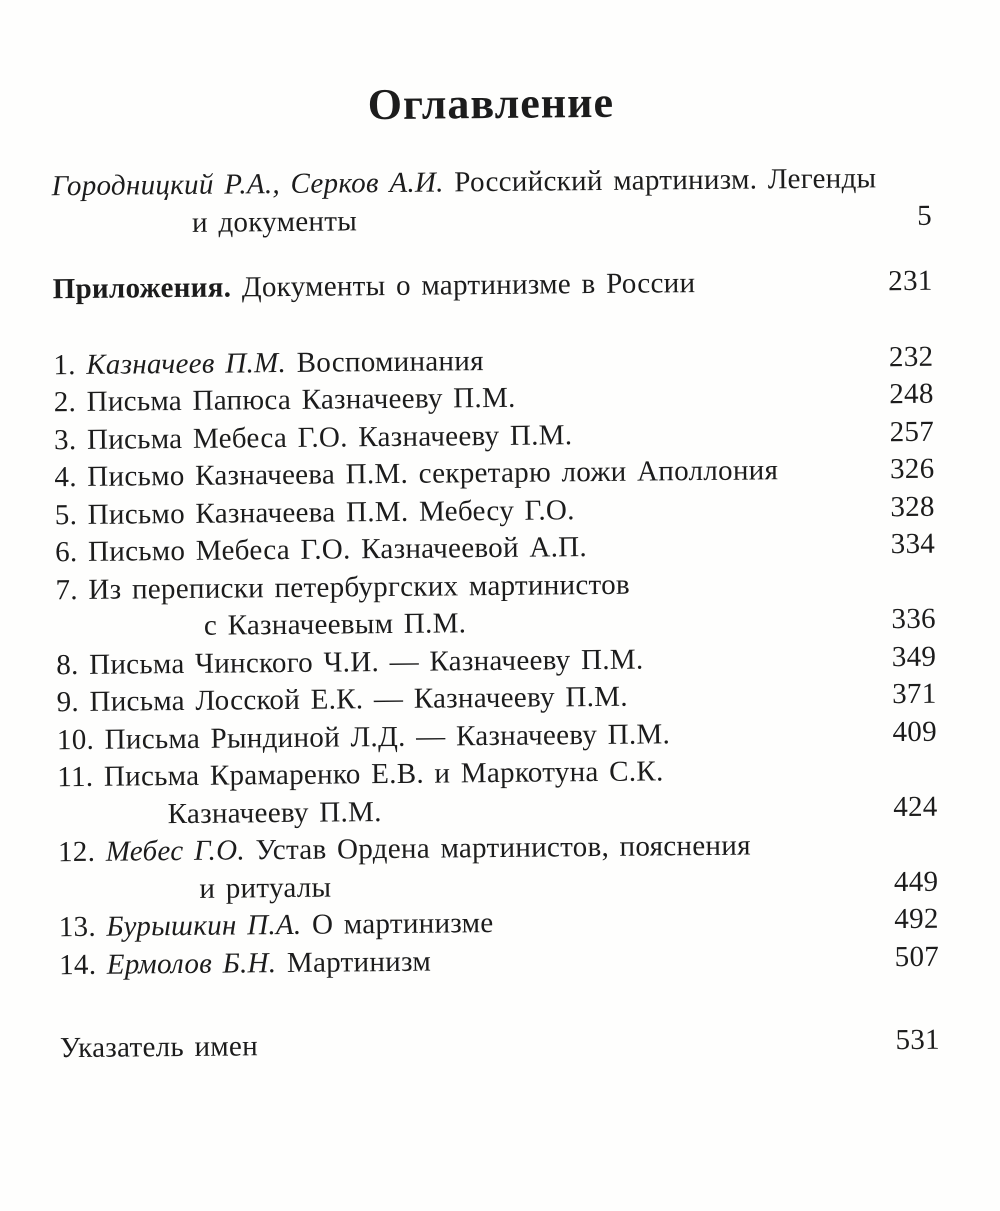 This screenshot has height=1211, width=1000. Describe the element at coordinates (925, 215) in the screenshot. I see `page-number: 5` at that location.